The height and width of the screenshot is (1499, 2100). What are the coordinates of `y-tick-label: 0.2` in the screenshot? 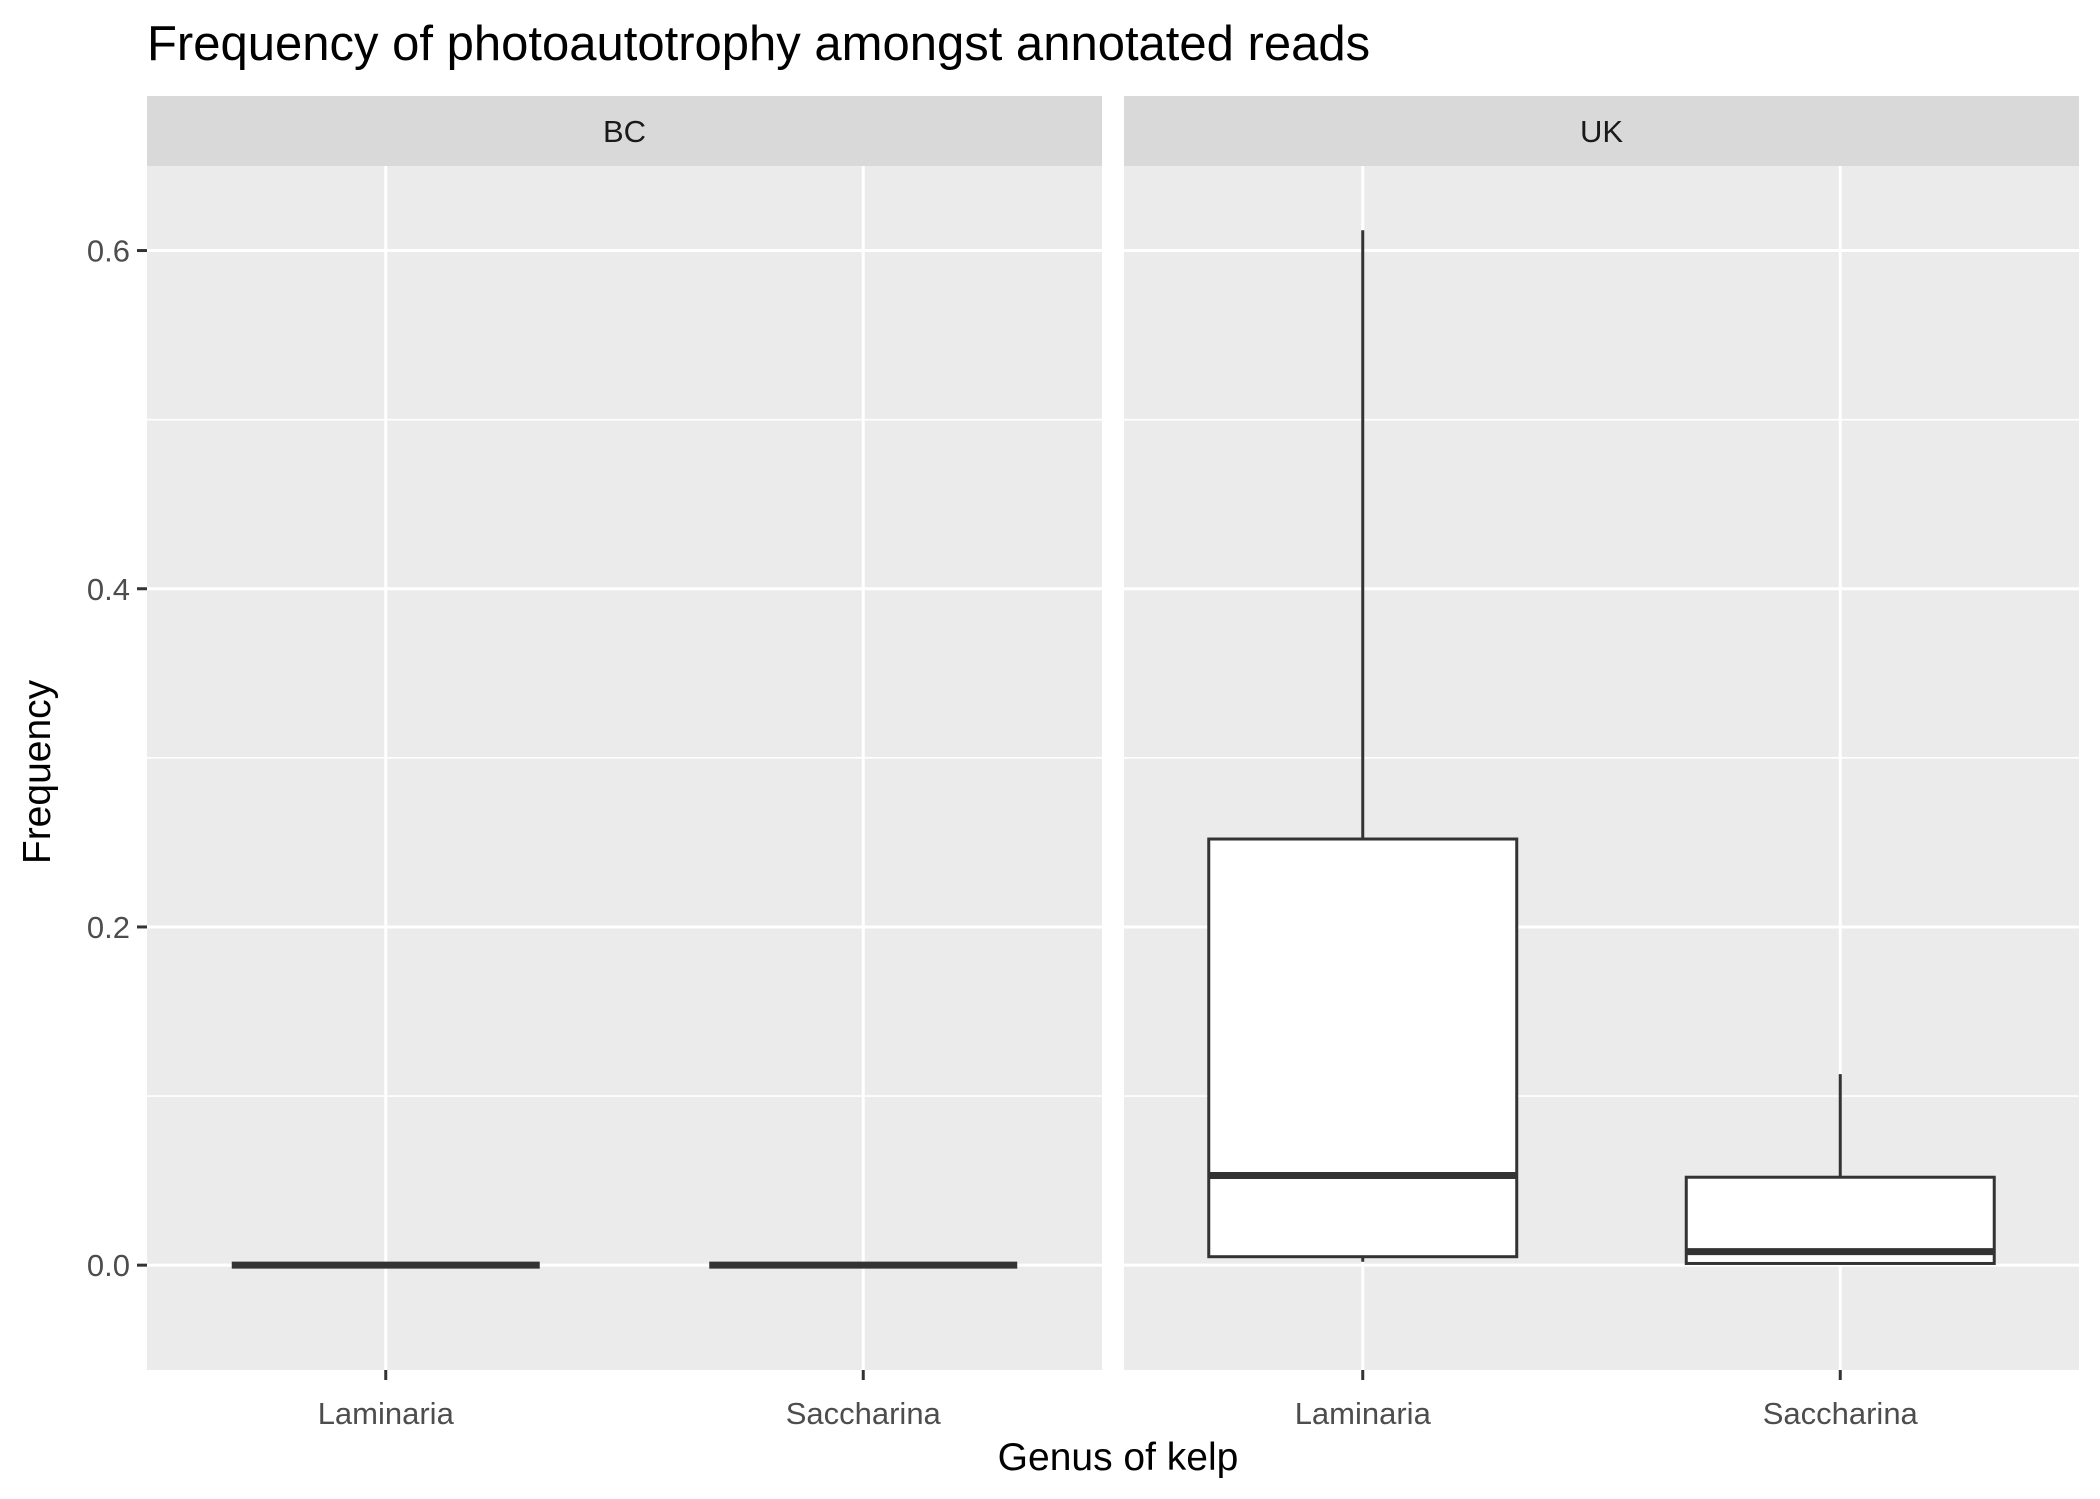 It's located at (108, 927).